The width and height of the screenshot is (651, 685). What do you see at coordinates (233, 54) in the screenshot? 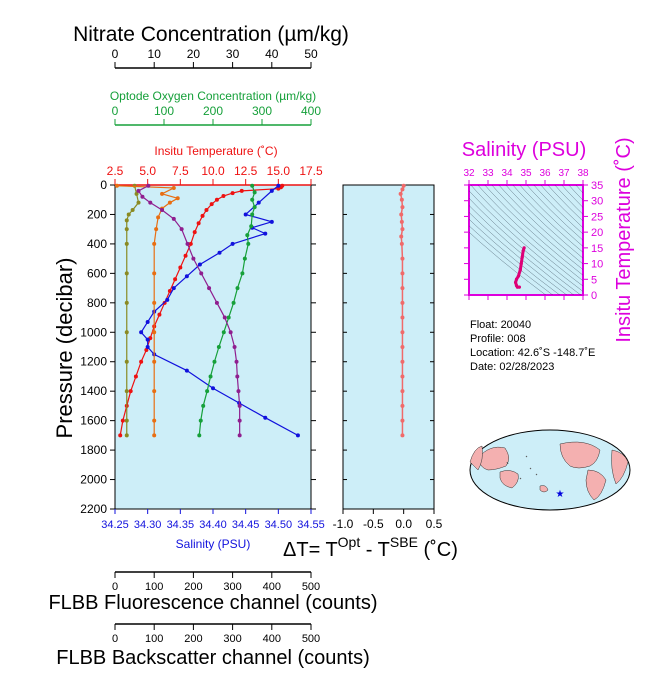
I see `nitrate-tick-label: 30` at bounding box center [233, 54].